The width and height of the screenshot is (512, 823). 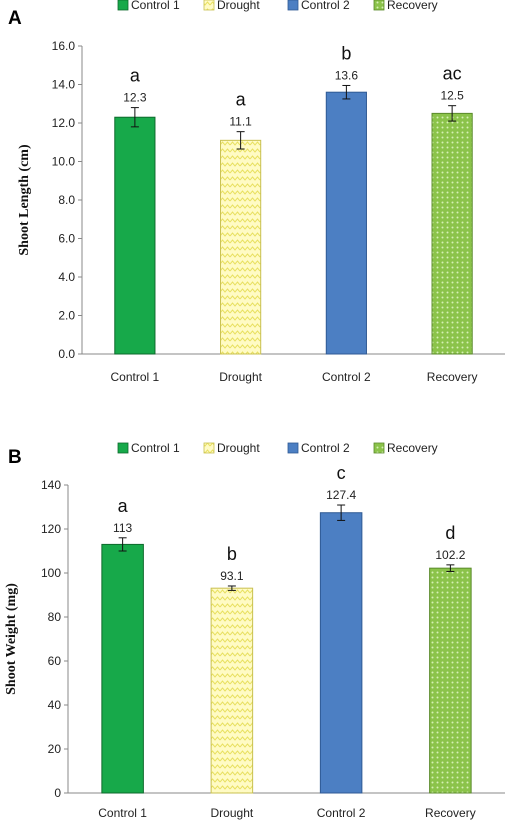 I want to click on data-label: 13.6, so click(x=347, y=75).